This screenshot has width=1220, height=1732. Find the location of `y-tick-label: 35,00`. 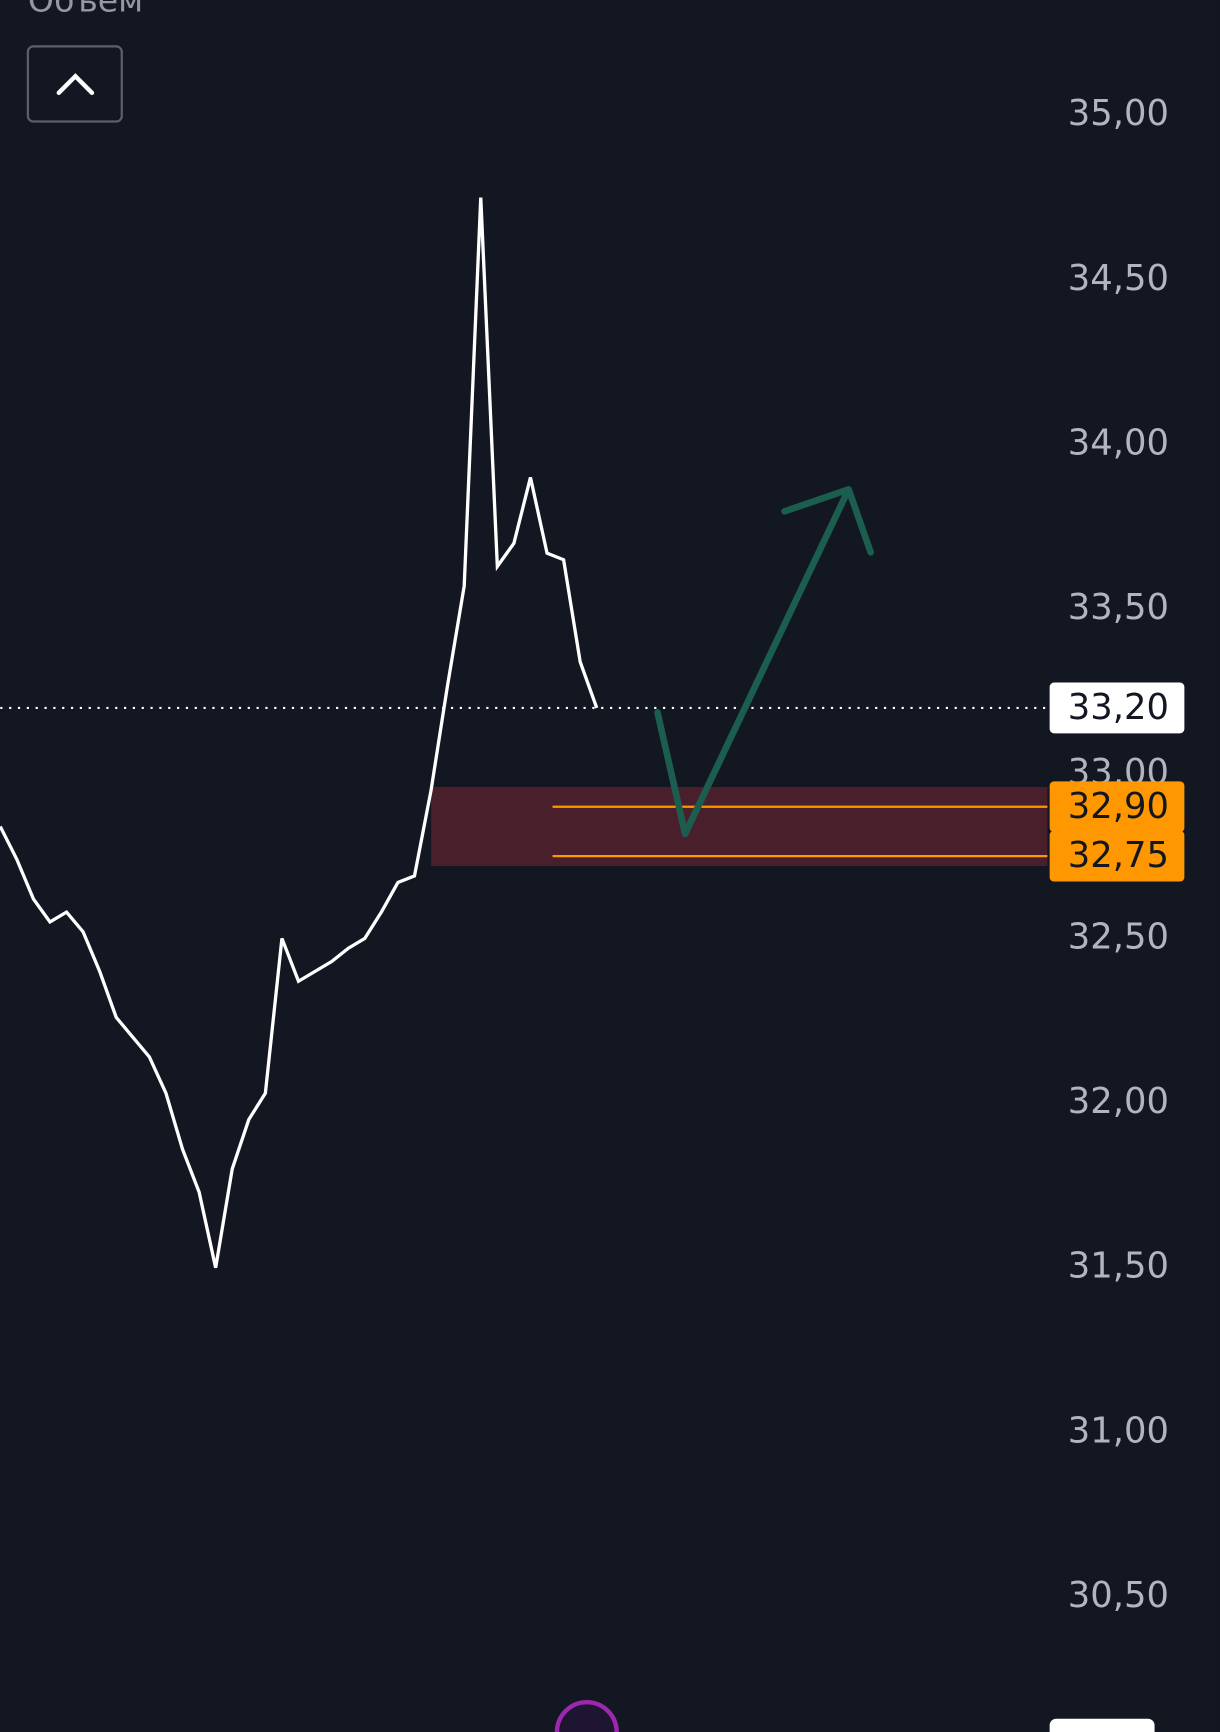

y-tick-label: 35,00 is located at coordinates (1118, 113).